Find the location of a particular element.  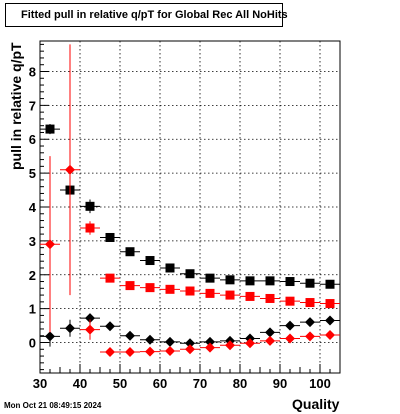

x-tick-label: 90 is located at coordinates (280, 383).